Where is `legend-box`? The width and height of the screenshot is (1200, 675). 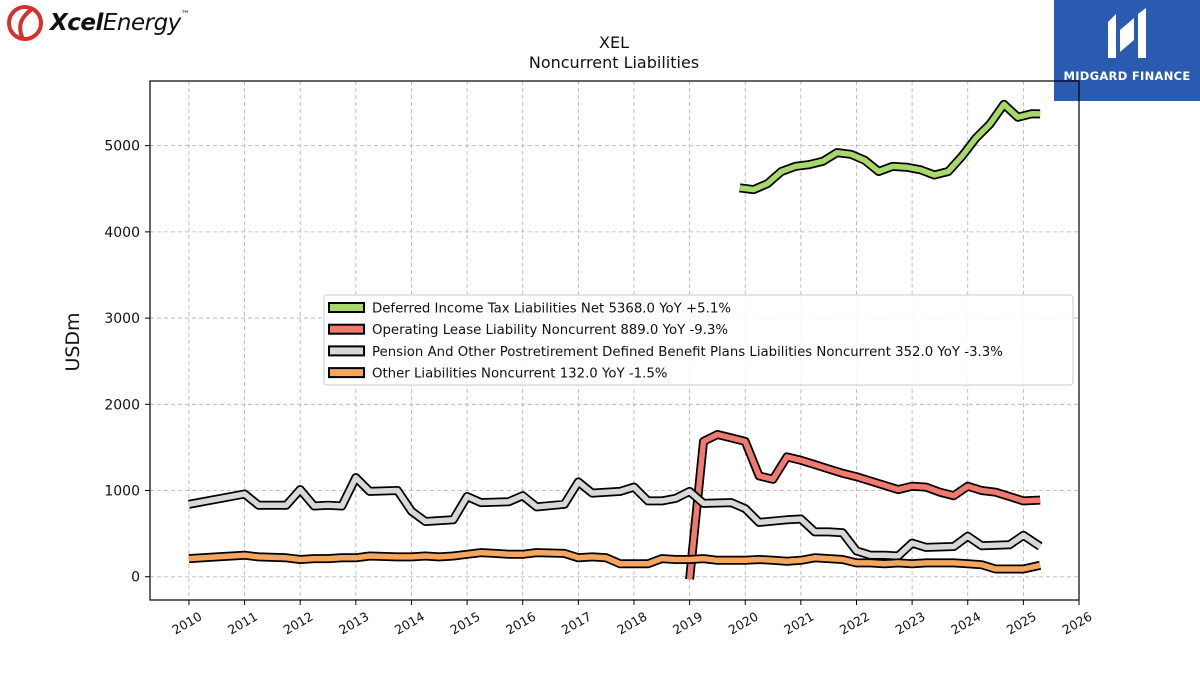
legend-box is located at coordinates (698, 340).